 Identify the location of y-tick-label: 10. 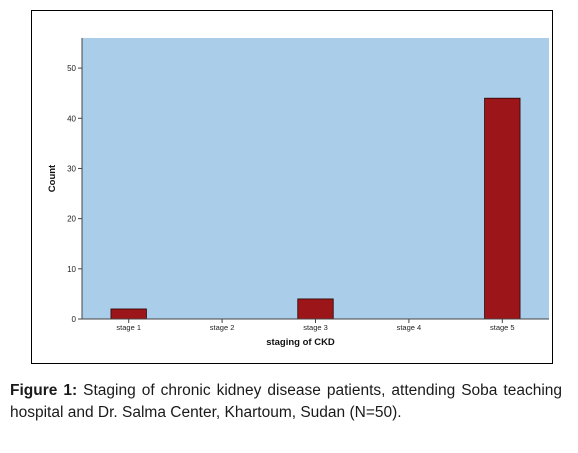
(71, 269).